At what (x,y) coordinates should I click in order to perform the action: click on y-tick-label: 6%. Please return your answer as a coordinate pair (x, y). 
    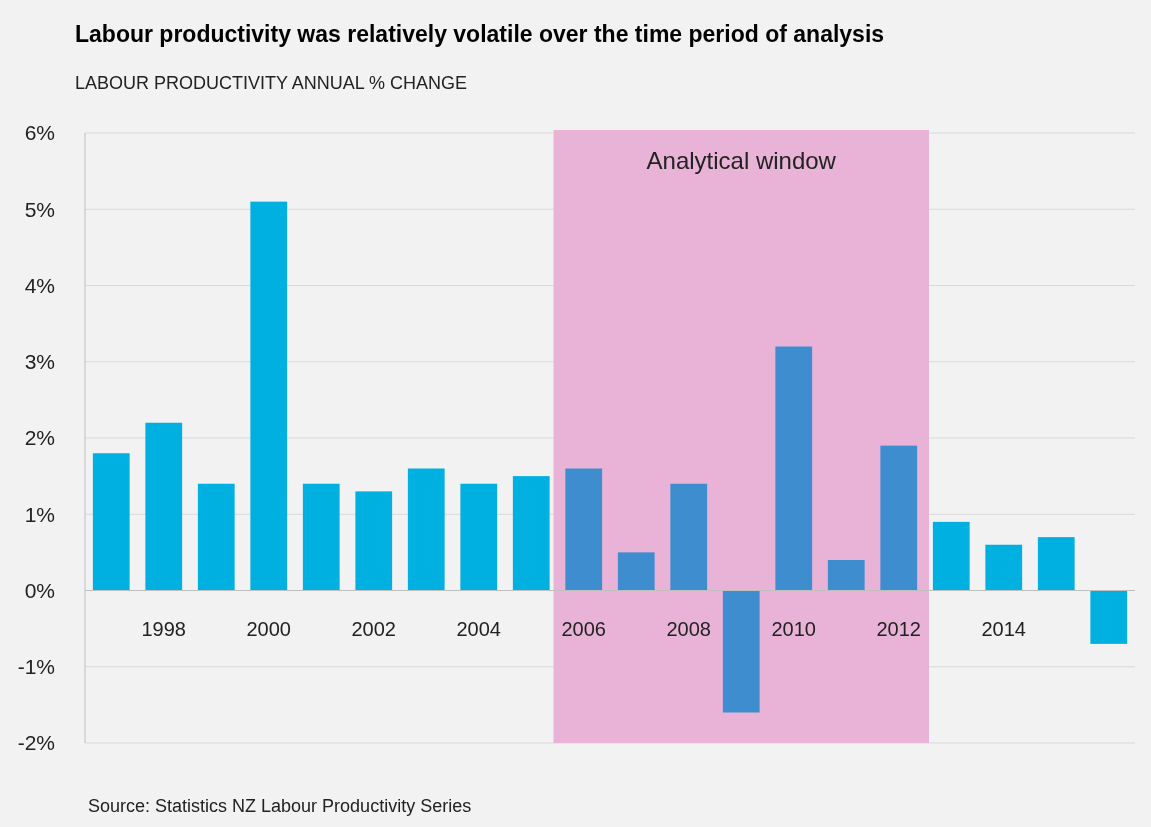
    Looking at the image, I should click on (39, 133).